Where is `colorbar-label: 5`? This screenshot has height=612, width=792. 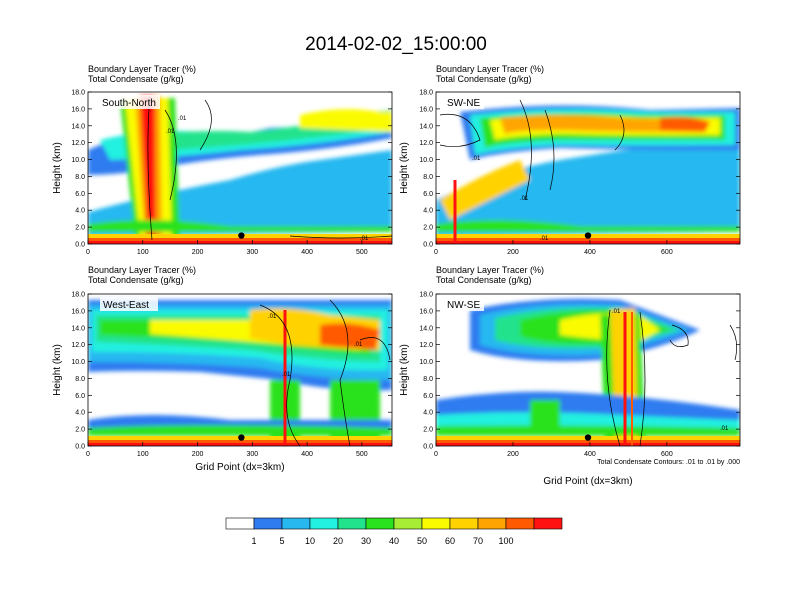 colorbar-label: 5 is located at coordinates (281, 541).